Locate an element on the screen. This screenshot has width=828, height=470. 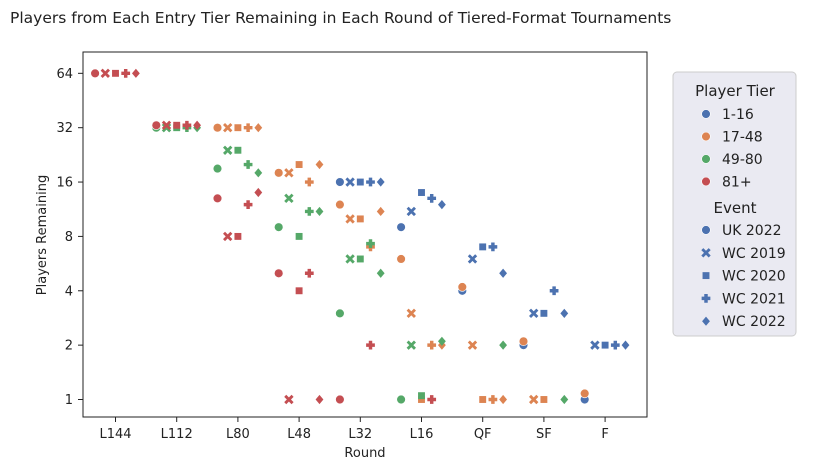
y-tick-label: 2 is located at coordinates (69, 346).